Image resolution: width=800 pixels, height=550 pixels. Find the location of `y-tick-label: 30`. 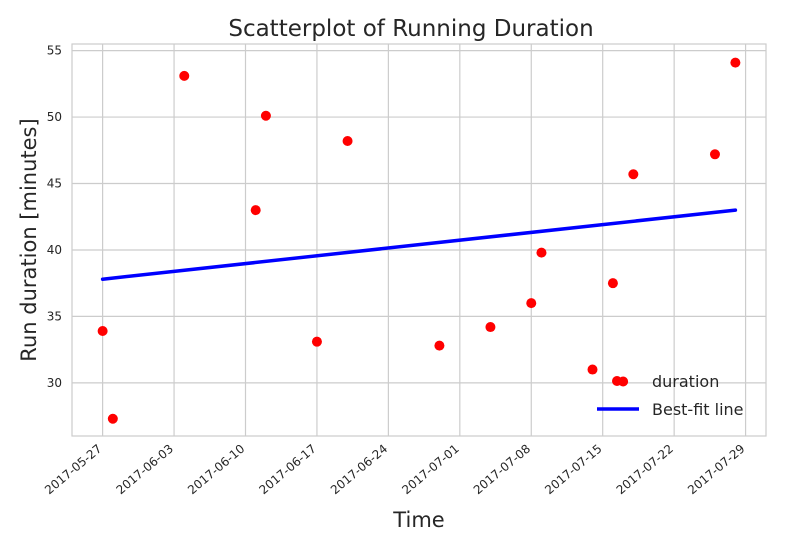

y-tick-label: 30 is located at coordinates (54, 383).